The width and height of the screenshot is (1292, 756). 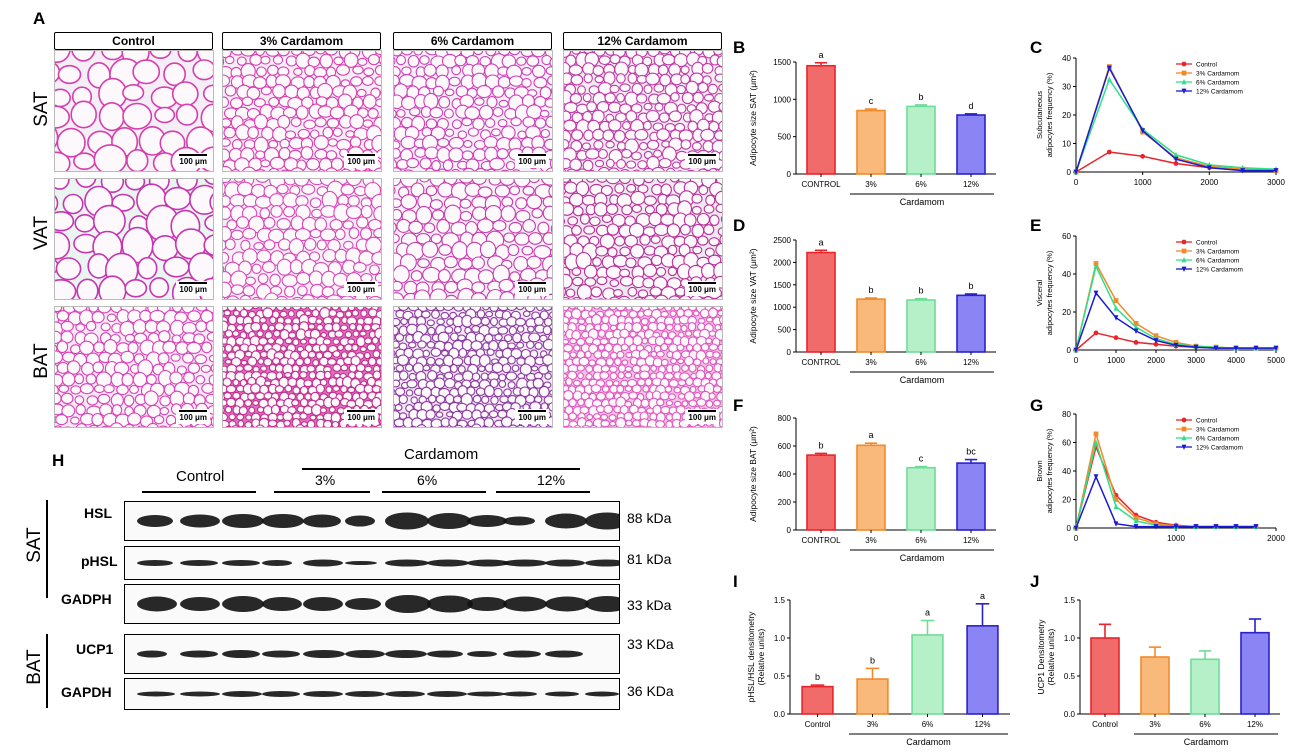 What do you see at coordinates (782, 262) in the screenshot?
I see `y-tick-label: 2000` at bounding box center [782, 262].